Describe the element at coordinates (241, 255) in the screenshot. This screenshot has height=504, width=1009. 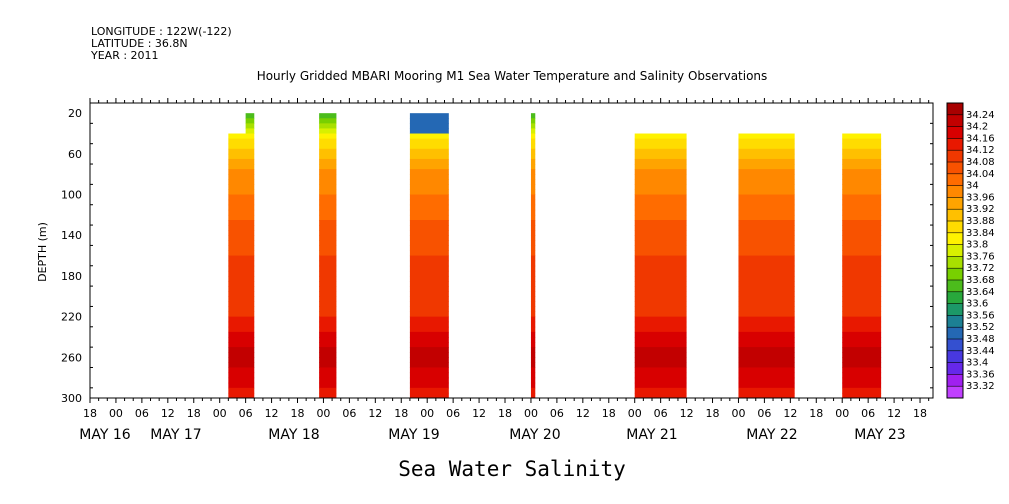
I see `observation-segment` at that location.